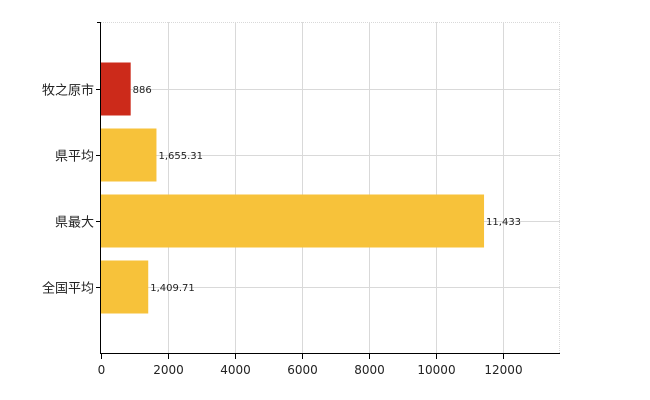 The image size is (650, 400). Describe the element at coordinates (503, 222) in the screenshot. I see `data-label: 11,433` at that location.